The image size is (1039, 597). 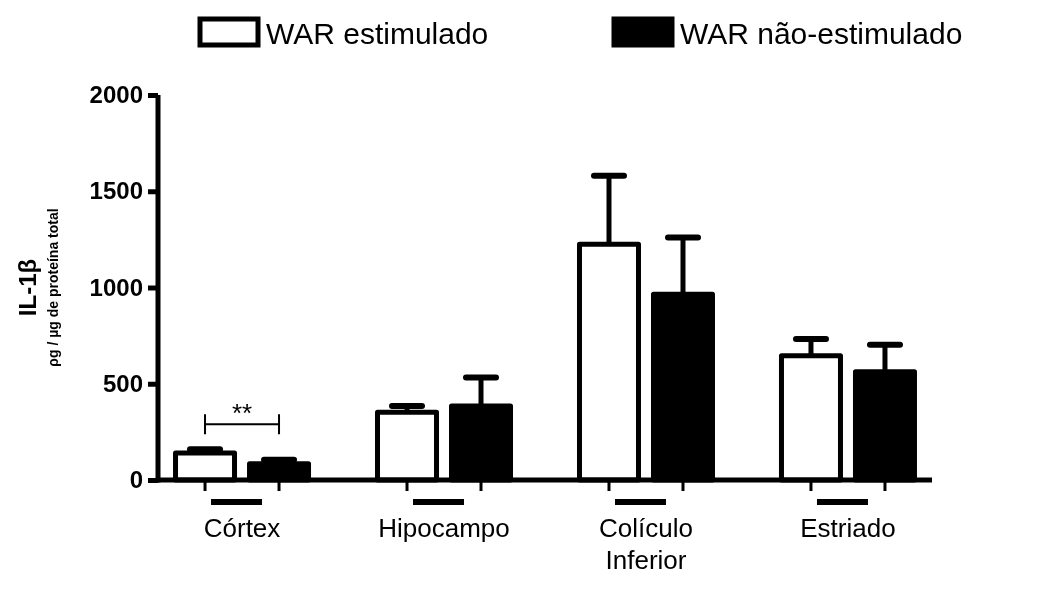 What do you see at coordinates (848, 528) in the screenshot?
I see `x-tick-label: Estriado` at bounding box center [848, 528].